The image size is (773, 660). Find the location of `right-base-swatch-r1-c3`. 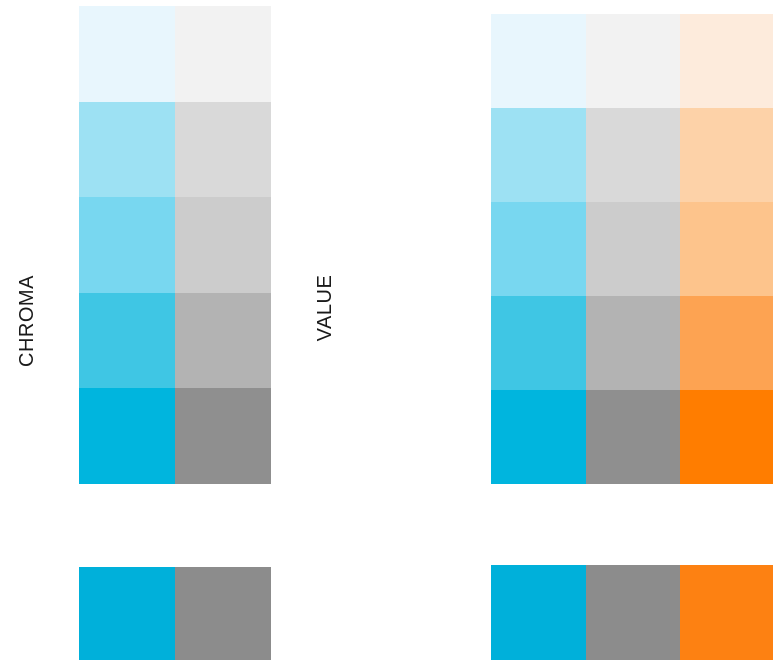

right-base-swatch-r1-c3 is located at coordinates (726, 612).